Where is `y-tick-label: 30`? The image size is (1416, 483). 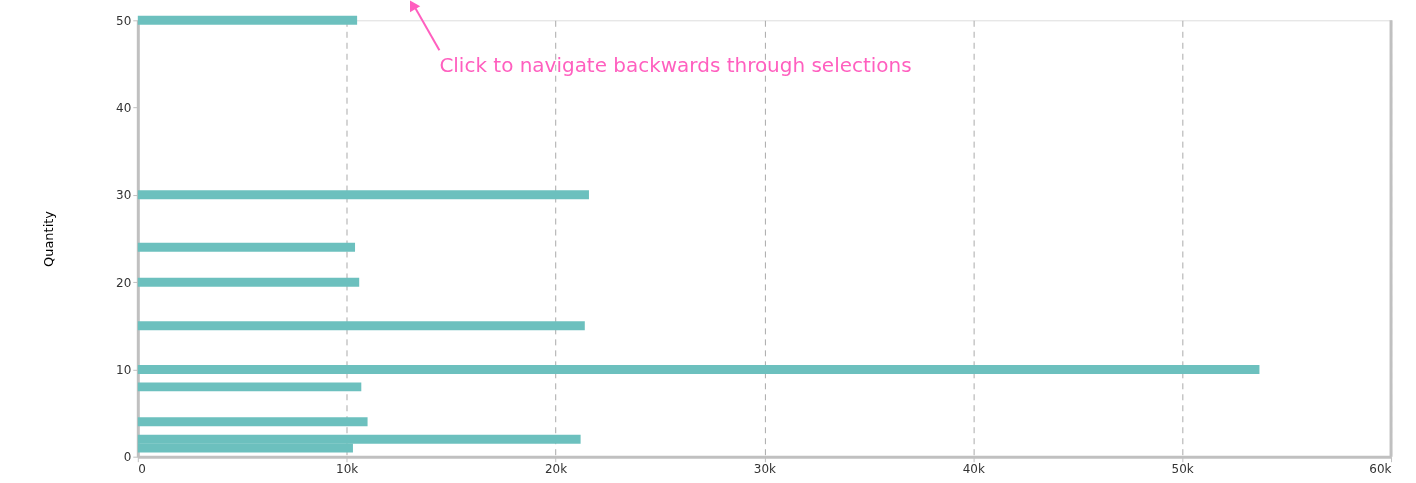 y-tick-label: 30 is located at coordinates (124, 195).